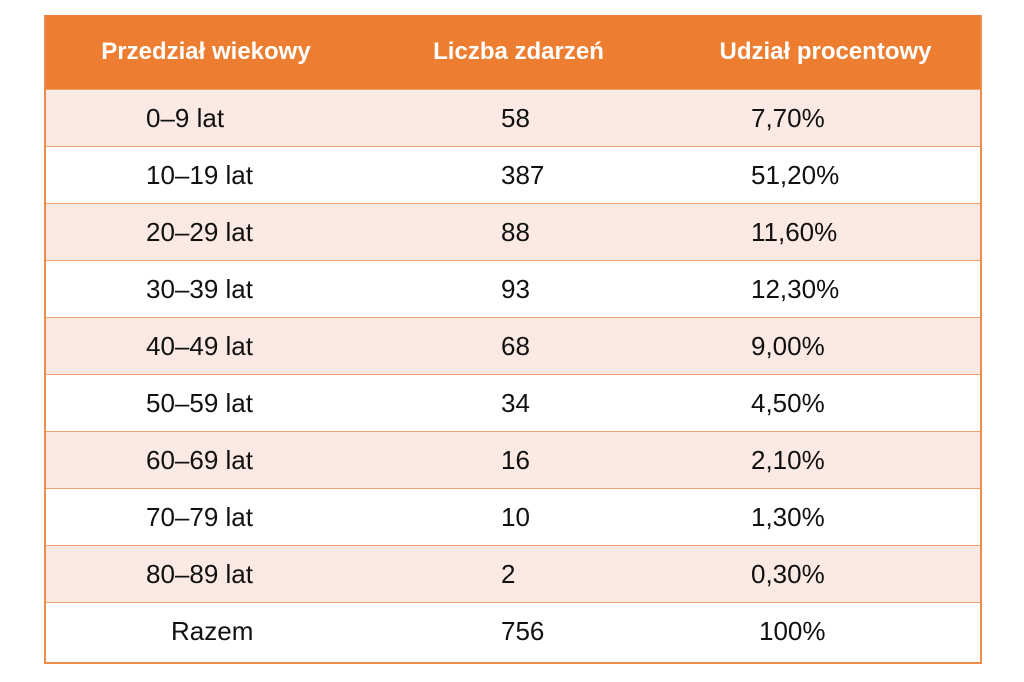  Describe the element at coordinates (206, 118) in the screenshot. I see `age-range-cell: 0–9 lat` at that location.